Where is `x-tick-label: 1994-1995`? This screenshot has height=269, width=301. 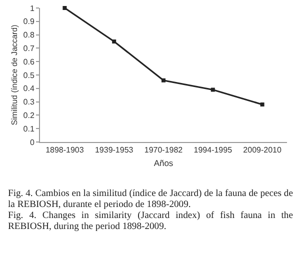
x-tick-label: 1994-1995 is located at coordinates (213, 150).